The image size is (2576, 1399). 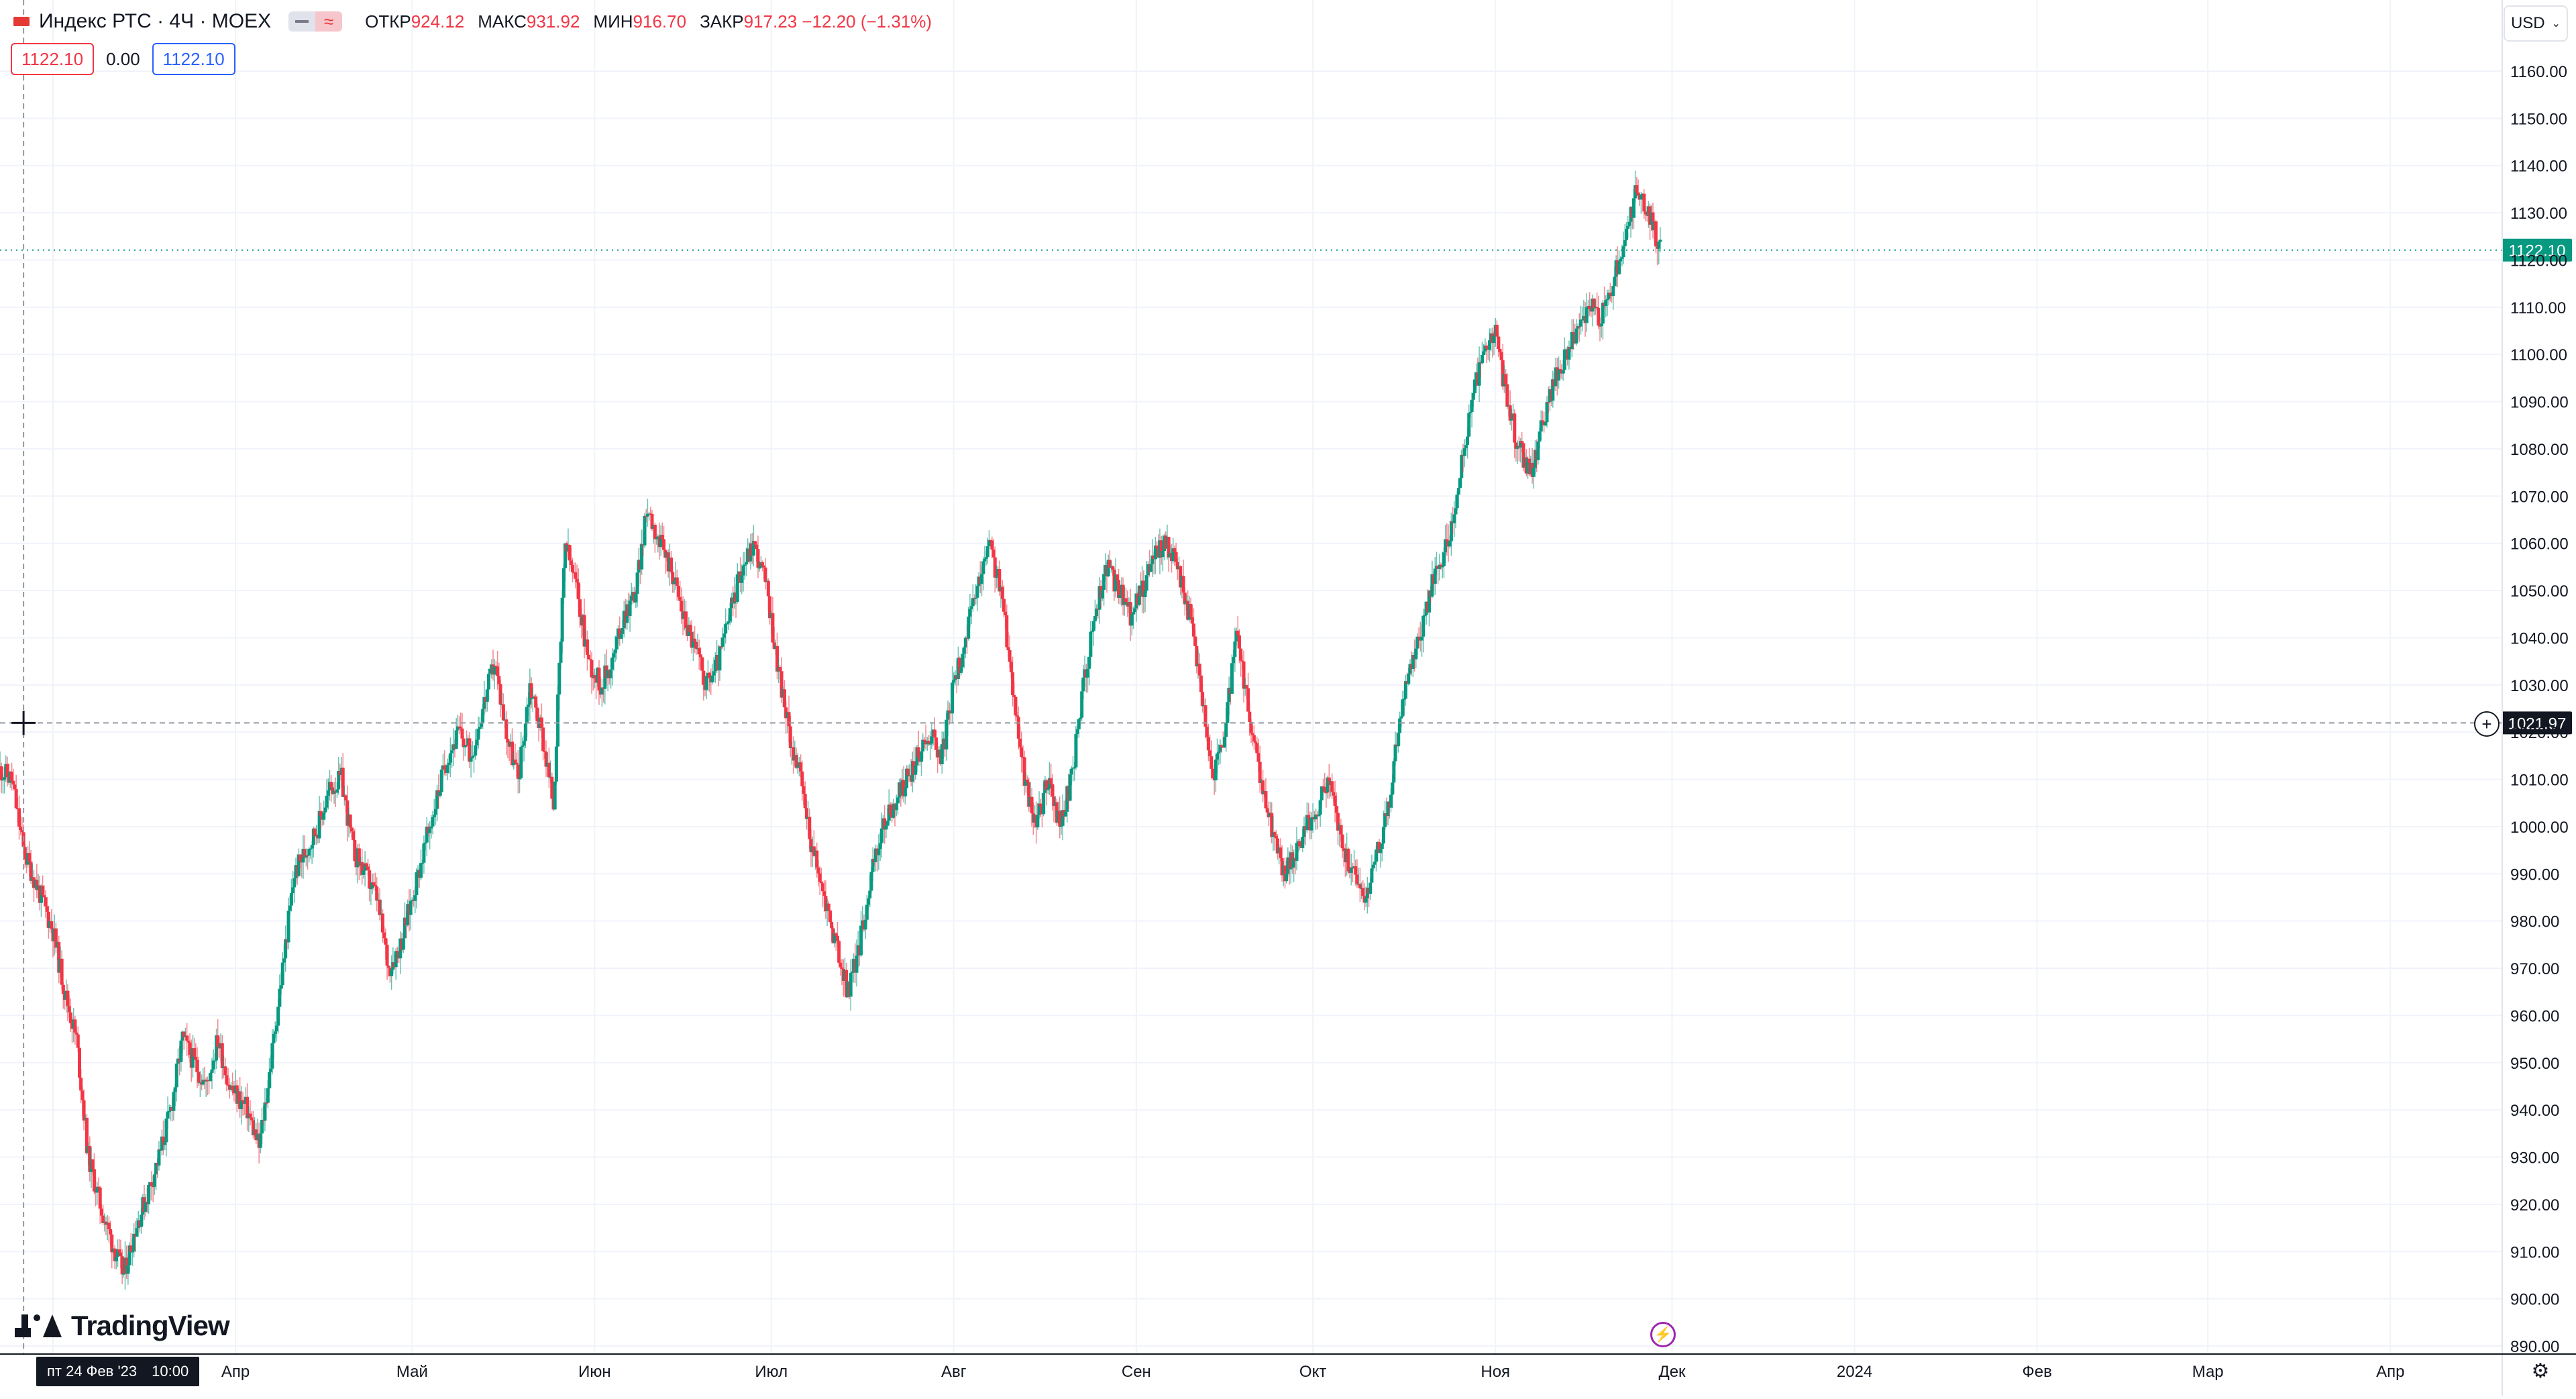 What do you see at coordinates (2540, 1371) in the screenshot?
I see `gear-icon: ⚙` at bounding box center [2540, 1371].